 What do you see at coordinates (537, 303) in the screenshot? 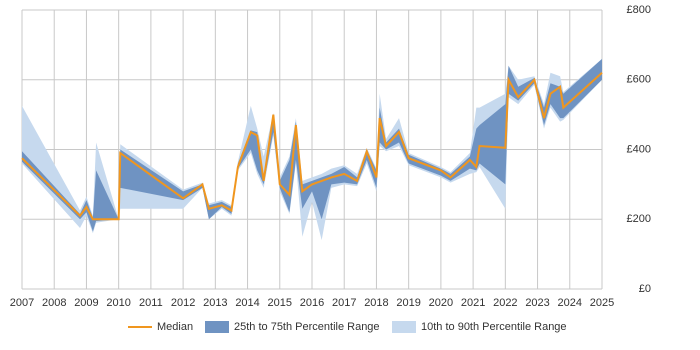
I see `x-tick-label: 2023` at bounding box center [537, 303].